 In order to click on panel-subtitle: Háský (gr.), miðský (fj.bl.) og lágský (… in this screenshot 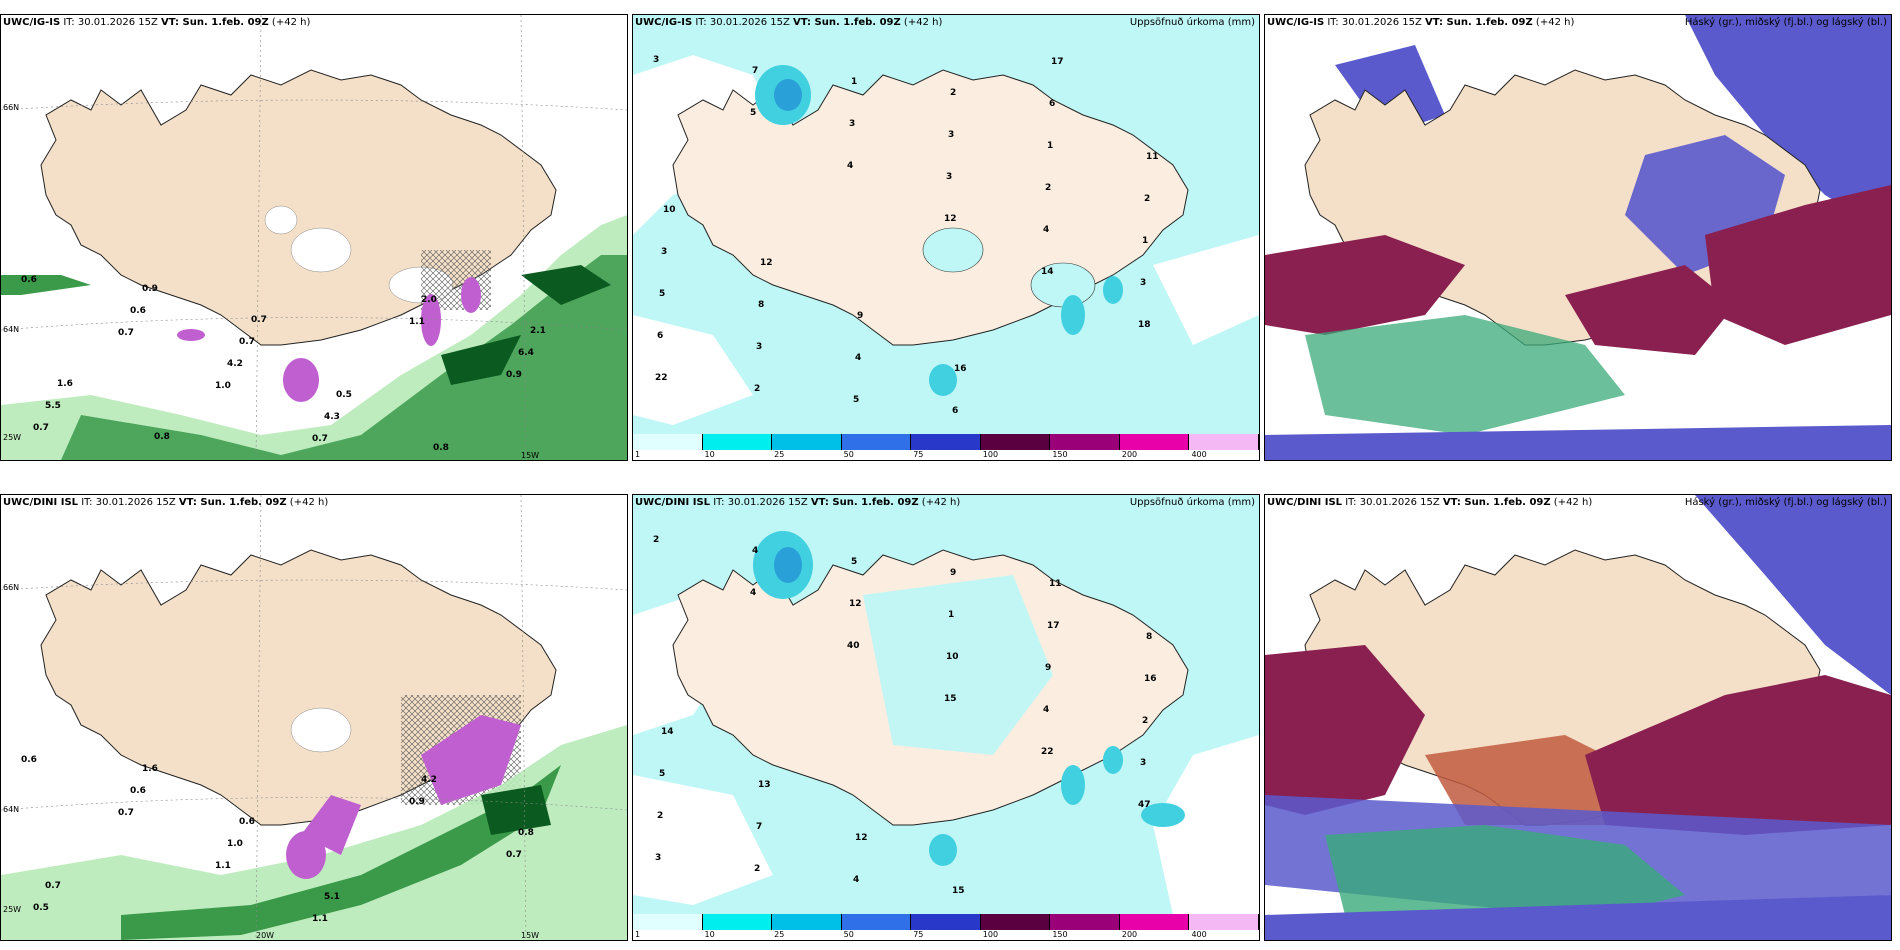, I will do `click(1785, 22)`.